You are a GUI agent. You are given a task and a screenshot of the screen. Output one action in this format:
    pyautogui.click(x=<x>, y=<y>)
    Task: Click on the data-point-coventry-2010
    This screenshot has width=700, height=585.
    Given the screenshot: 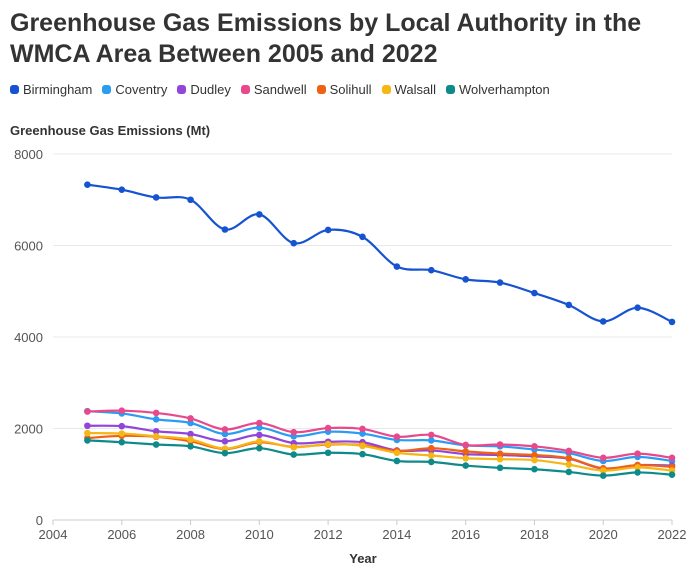 What is the action you would take?
    pyautogui.click(x=259, y=427)
    